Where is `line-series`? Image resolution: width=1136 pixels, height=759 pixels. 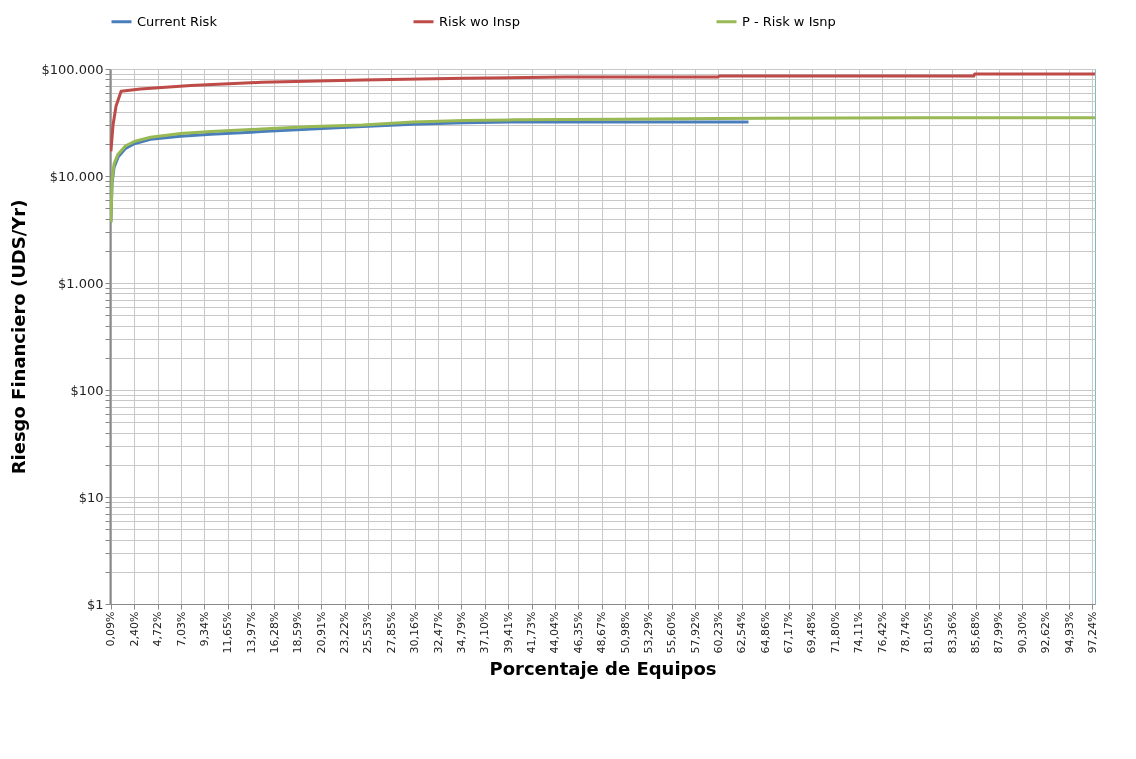 line-series is located at coordinates (602, 170).